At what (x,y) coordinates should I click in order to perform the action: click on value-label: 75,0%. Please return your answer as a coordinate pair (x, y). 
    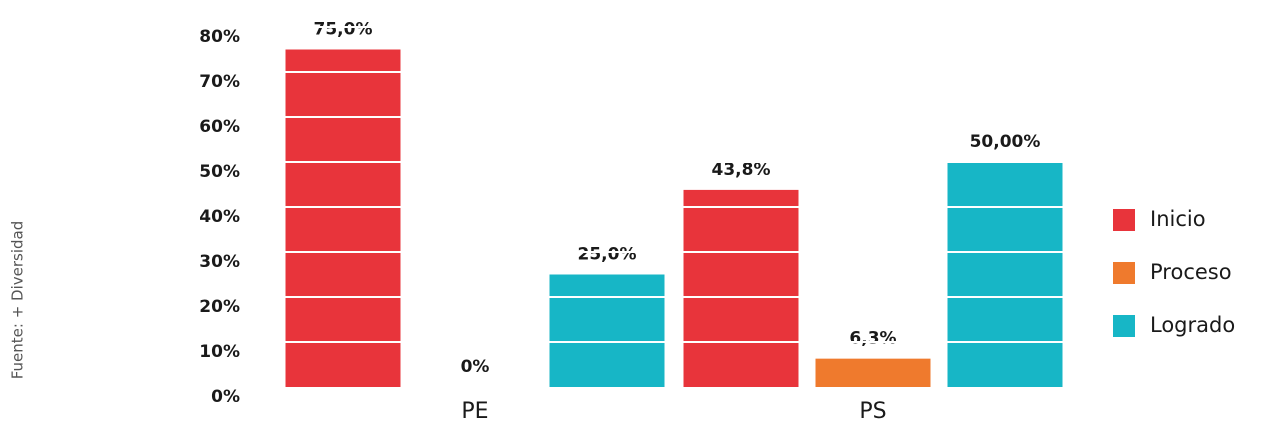
    Looking at the image, I should click on (343, 30).